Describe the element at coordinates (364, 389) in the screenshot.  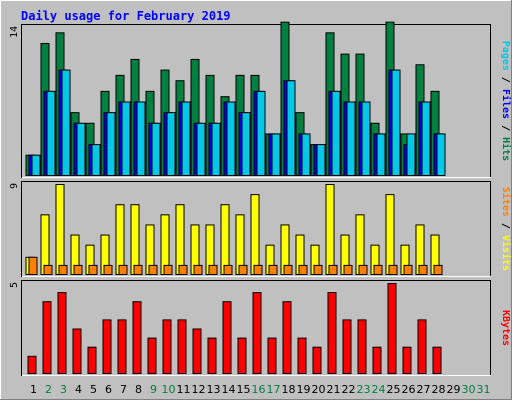
I see `day-label-23: 23` at that location.